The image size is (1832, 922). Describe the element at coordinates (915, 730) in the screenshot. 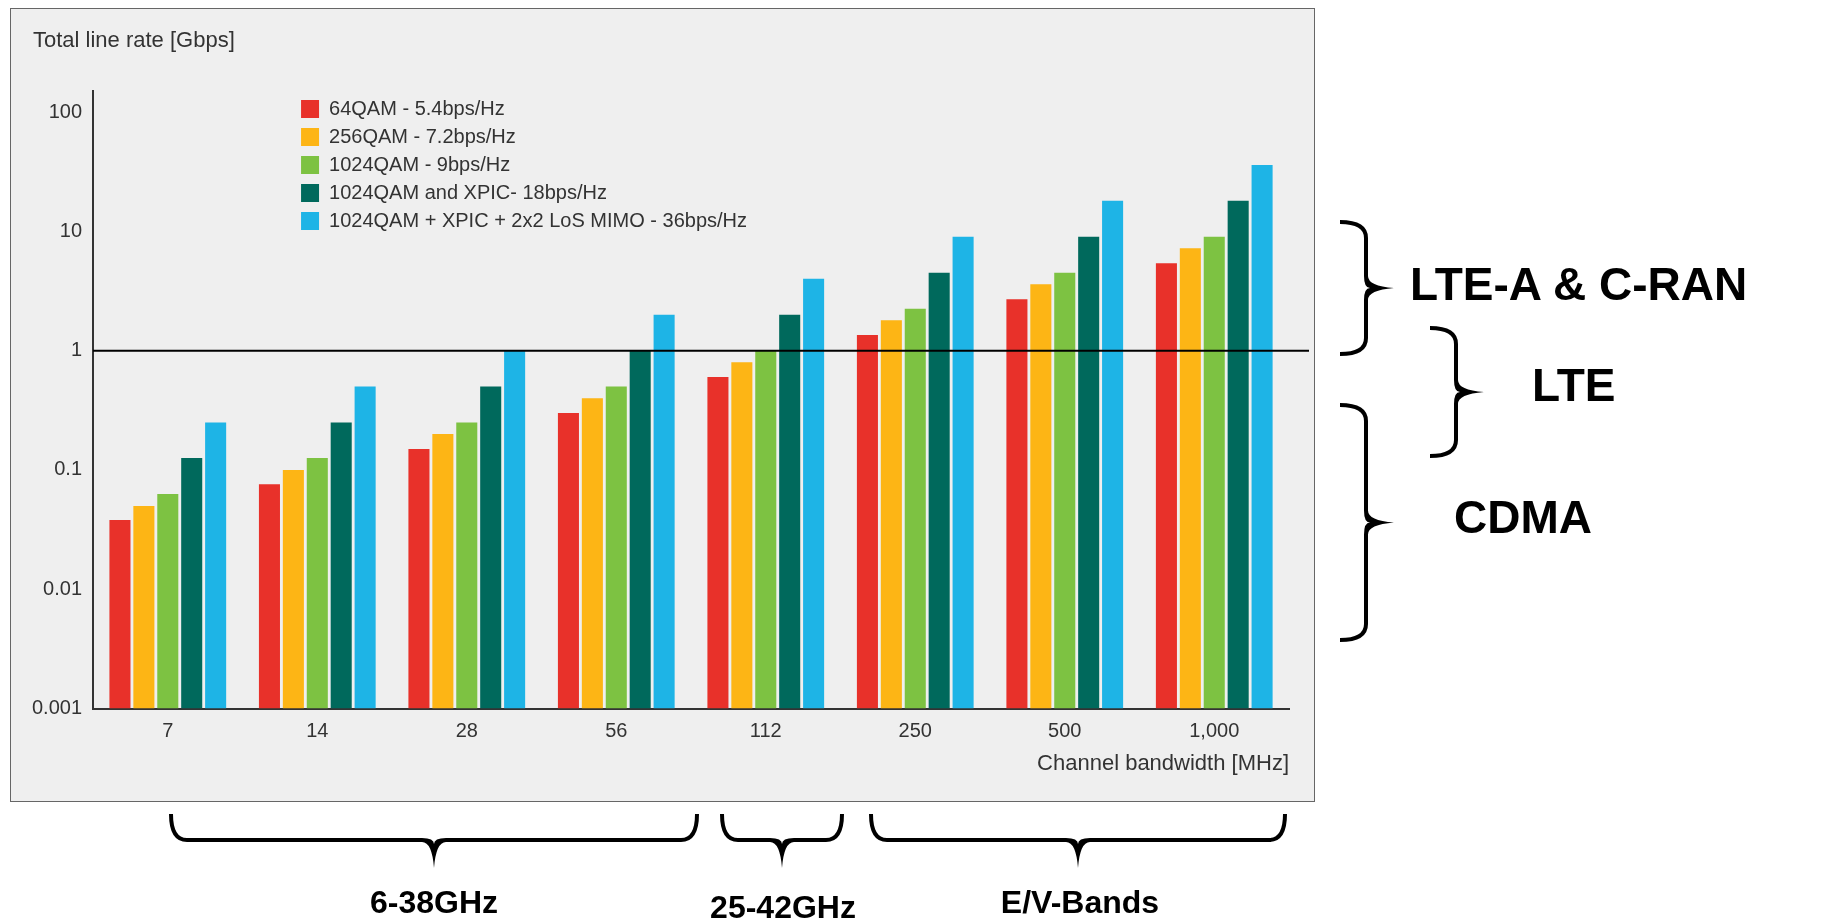

I see `x-tick-label: 250` at that location.